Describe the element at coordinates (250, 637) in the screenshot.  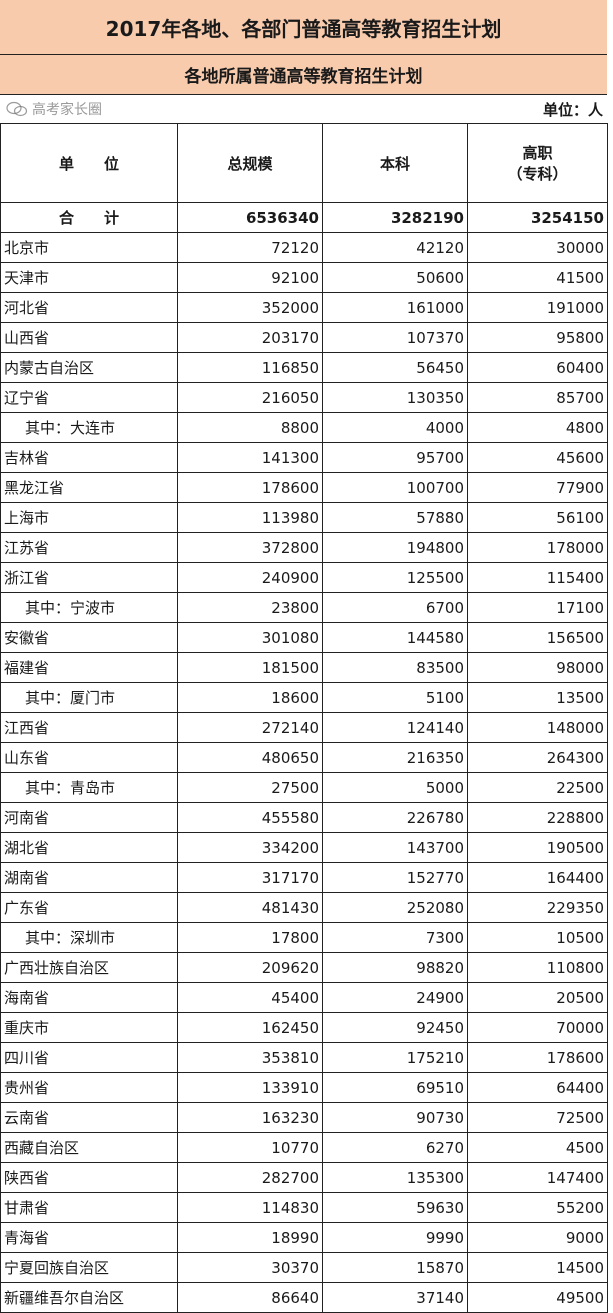
I see `total-cell: 301080` at that location.